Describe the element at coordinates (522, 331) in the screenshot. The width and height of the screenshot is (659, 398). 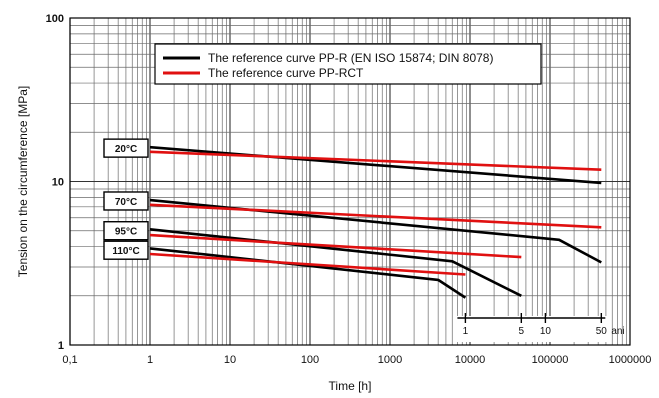
I see `years-tick-label: 5` at that location.